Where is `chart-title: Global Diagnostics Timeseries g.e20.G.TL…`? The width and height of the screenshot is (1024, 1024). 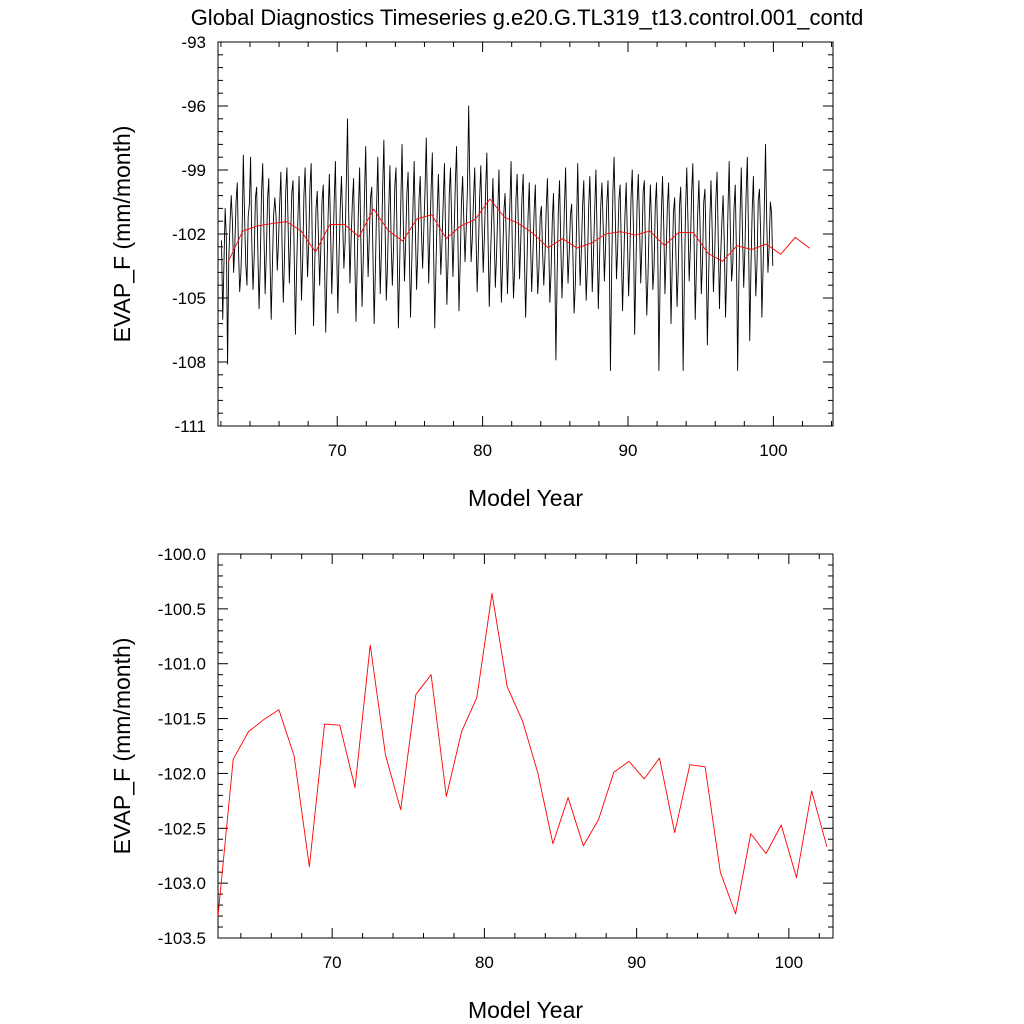 chart-title: Global Diagnostics Timeseries g.e20.G.TL… is located at coordinates (527, 17).